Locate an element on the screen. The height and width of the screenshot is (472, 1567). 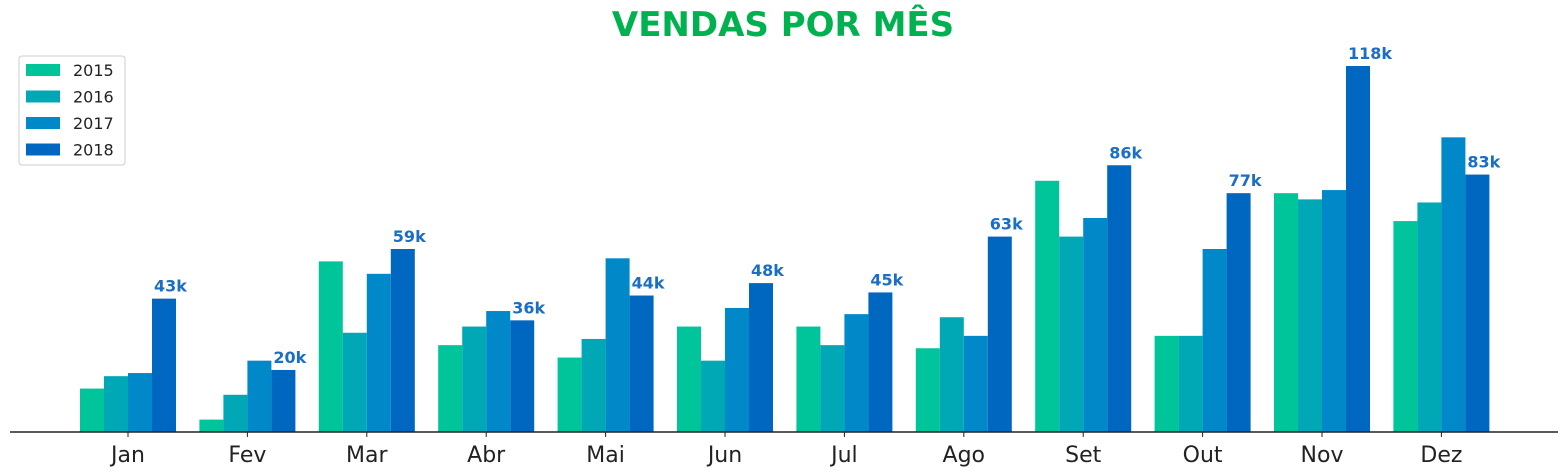
data-label-abr: 36k is located at coordinates (528, 307).